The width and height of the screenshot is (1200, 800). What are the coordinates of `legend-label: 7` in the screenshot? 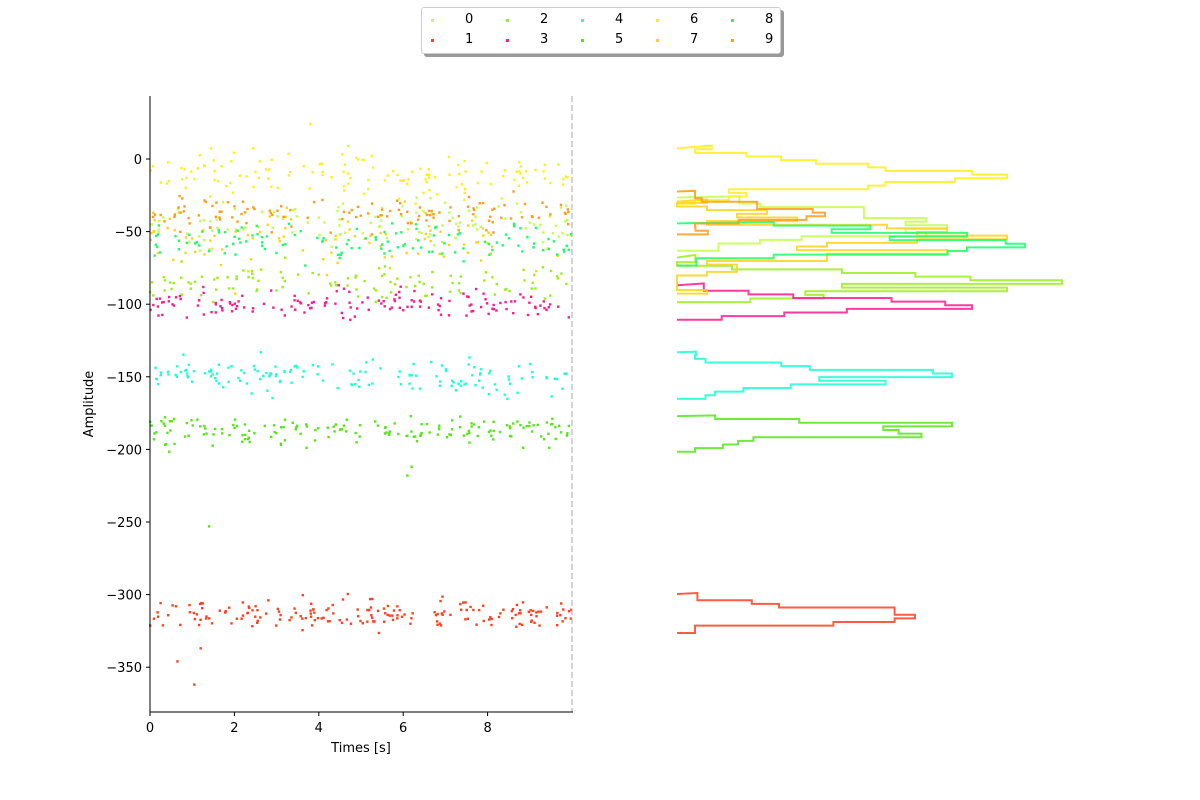 It's located at (694, 39).